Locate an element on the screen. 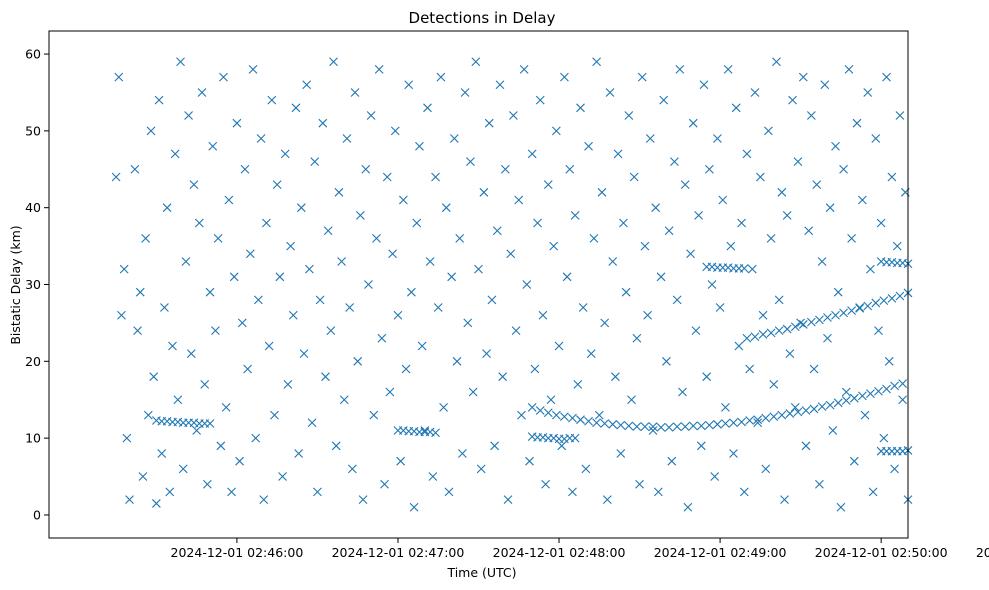  y-axis-ticks: 0 10 20 30 40 50 60 is located at coordinates (37, 284).